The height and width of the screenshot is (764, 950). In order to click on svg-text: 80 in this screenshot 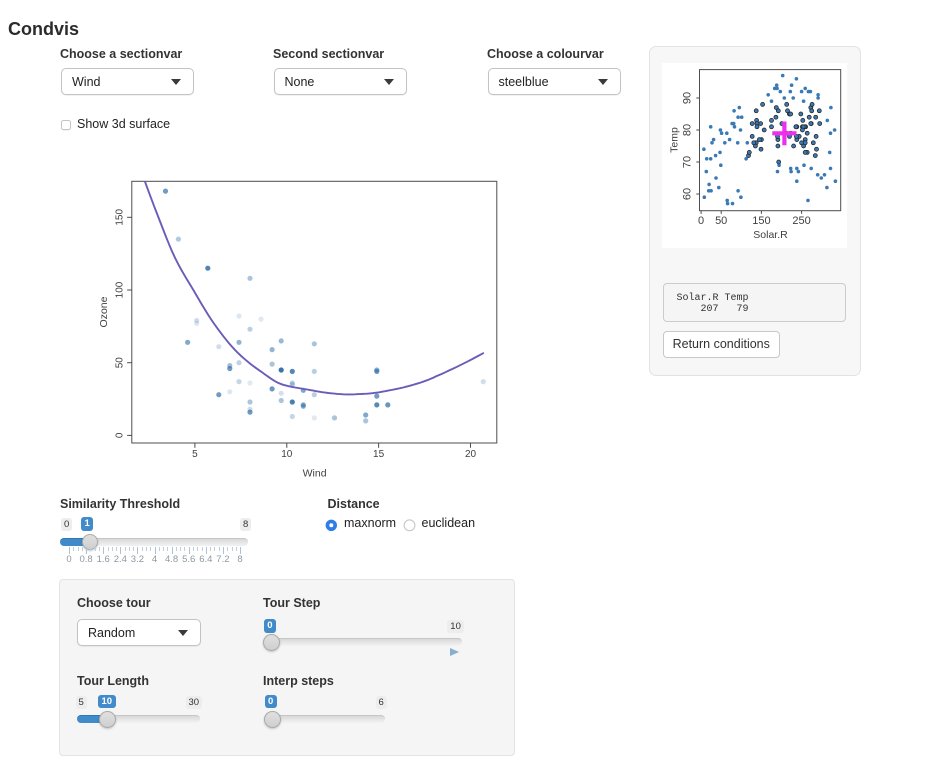, I will do `click(688, 130)`.